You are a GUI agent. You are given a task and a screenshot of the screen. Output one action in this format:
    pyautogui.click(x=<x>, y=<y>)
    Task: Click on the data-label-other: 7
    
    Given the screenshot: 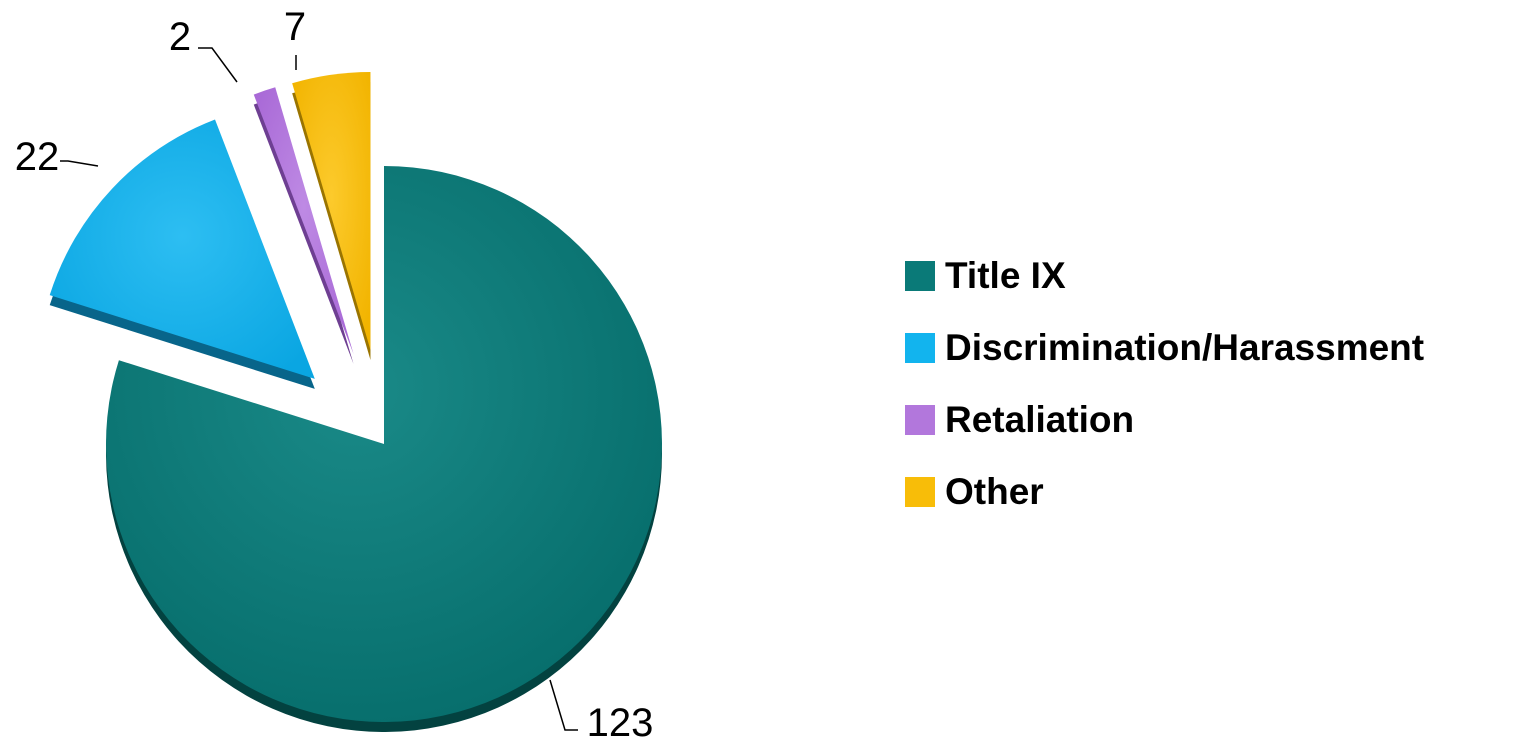 What is the action you would take?
    pyautogui.click(x=295, y=27)
    